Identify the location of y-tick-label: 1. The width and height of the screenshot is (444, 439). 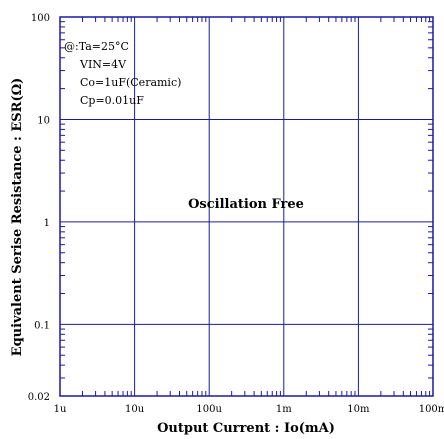
(47, 223).